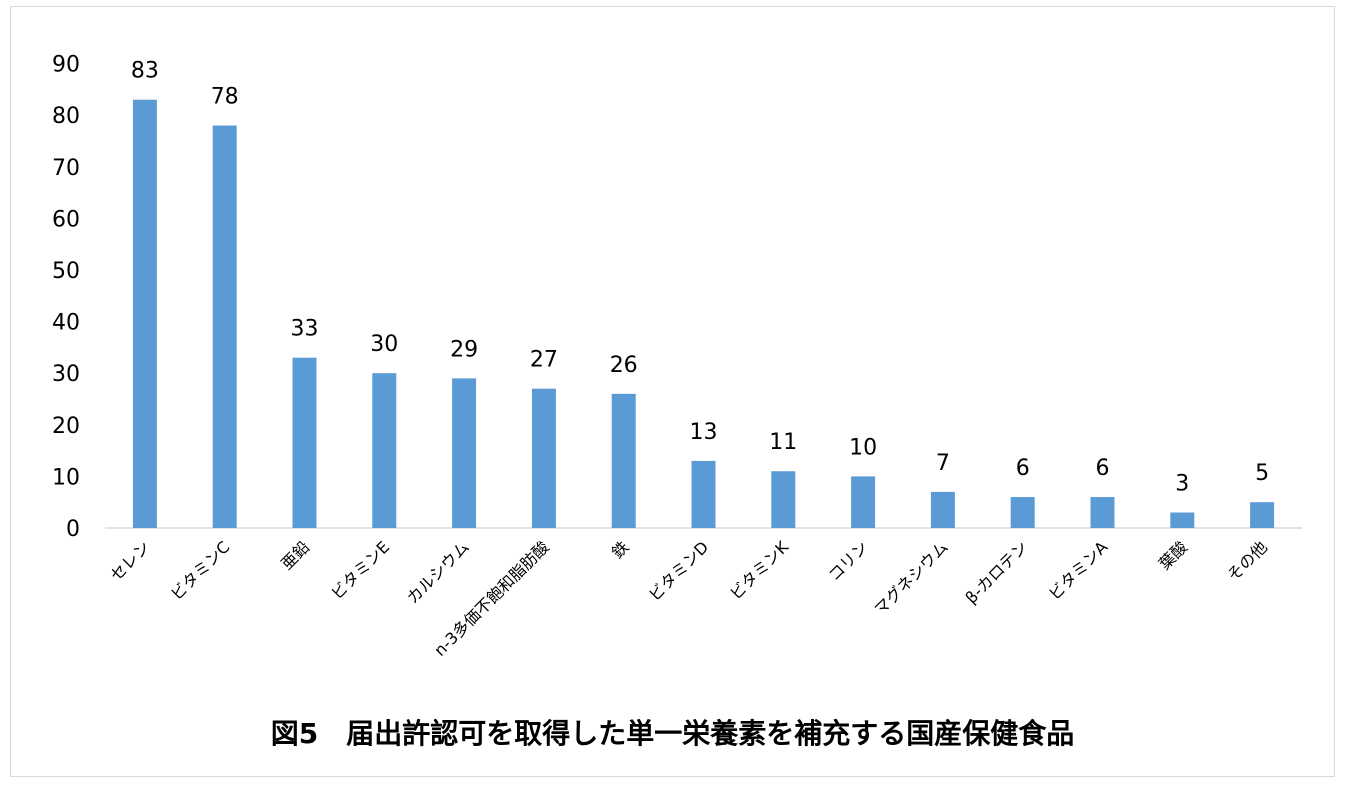  I want to click on data-label: 30, so click(384, 344).